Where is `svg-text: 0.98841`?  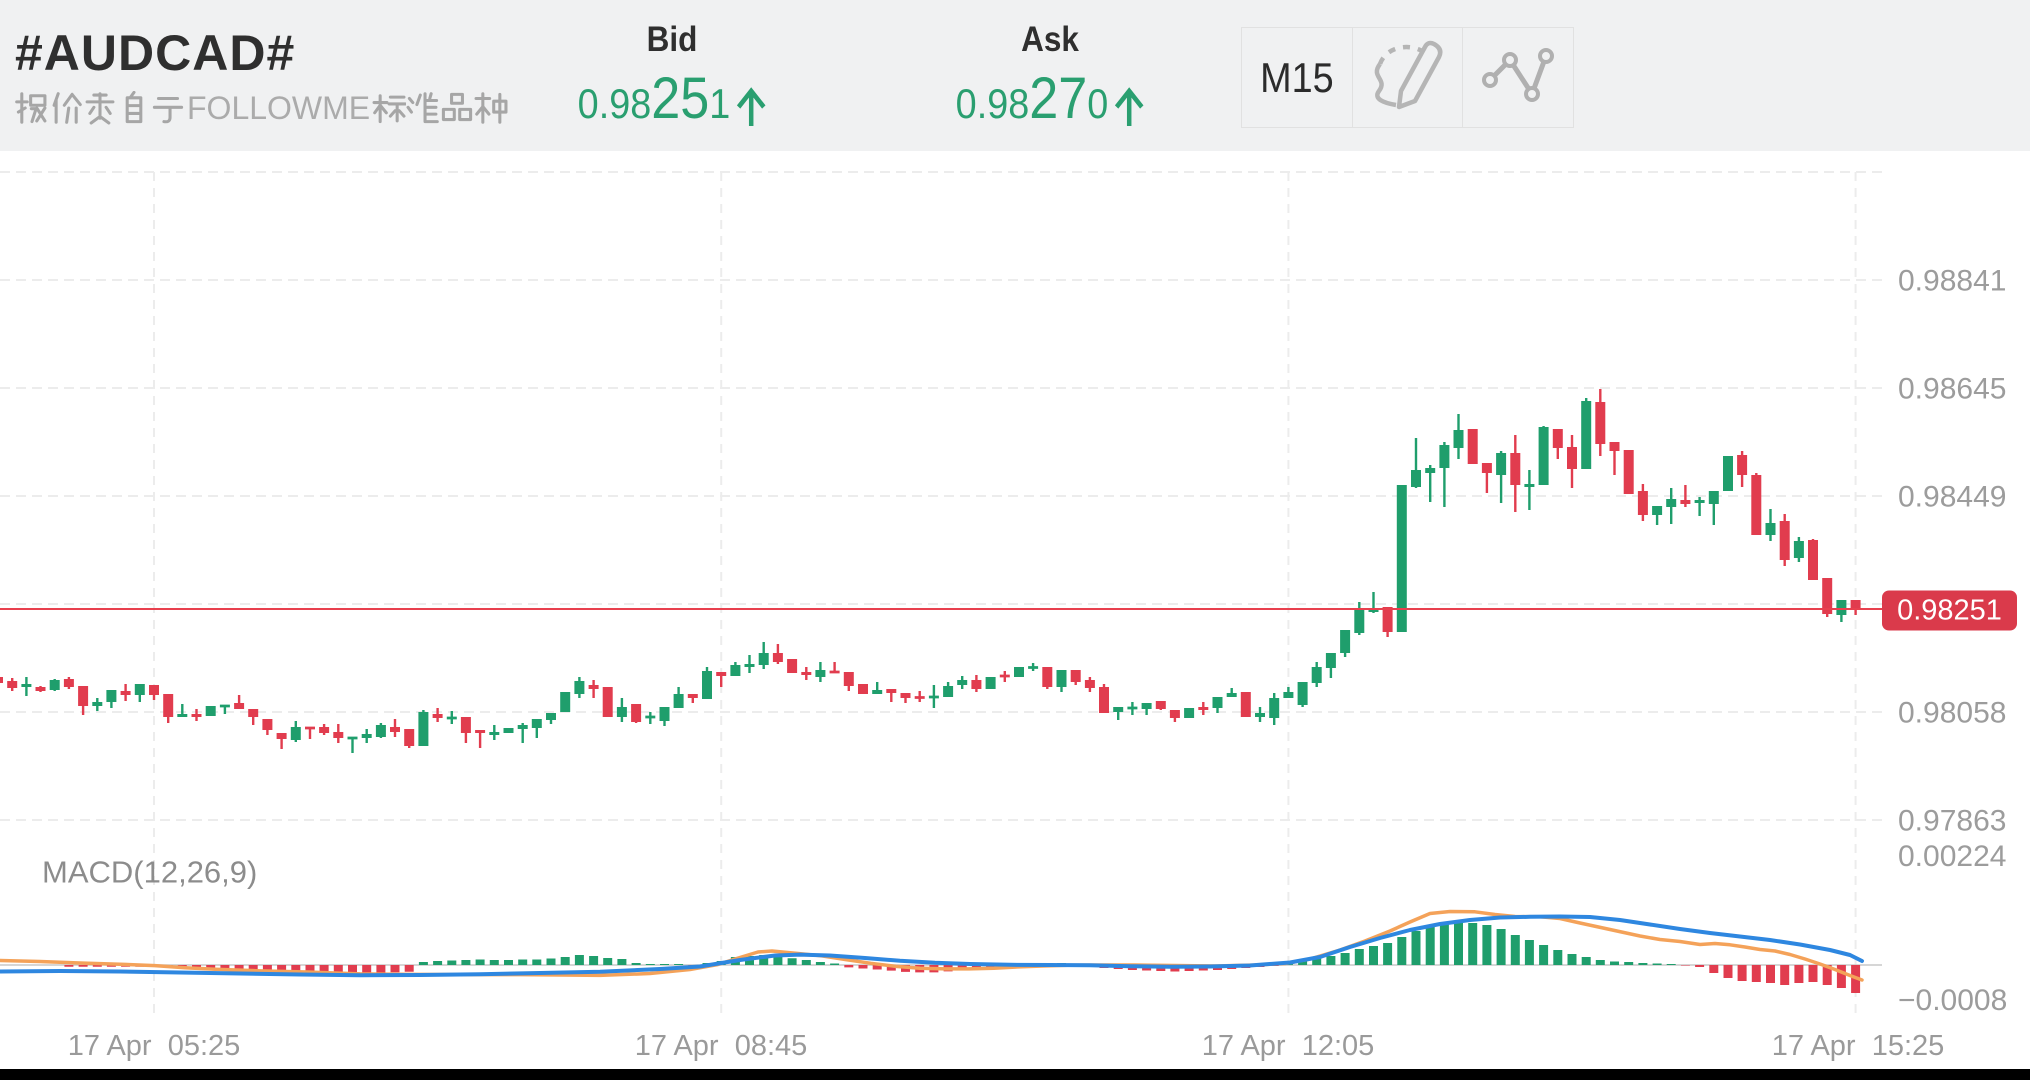 svg-text: 0.98841 is located at coordinates (1952, 281).